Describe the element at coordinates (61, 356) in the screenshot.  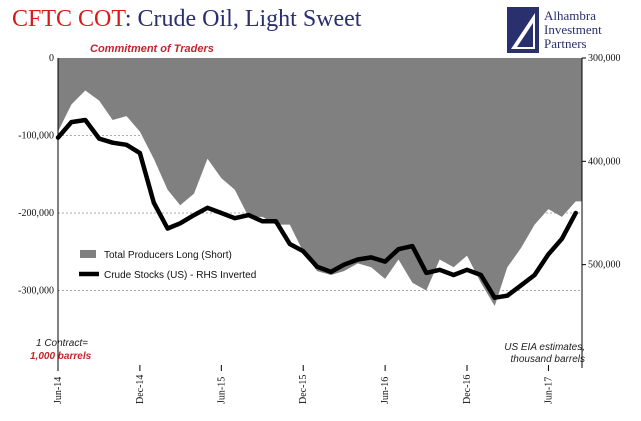
I see `note-barrels: 1,000 barrels` at that location.